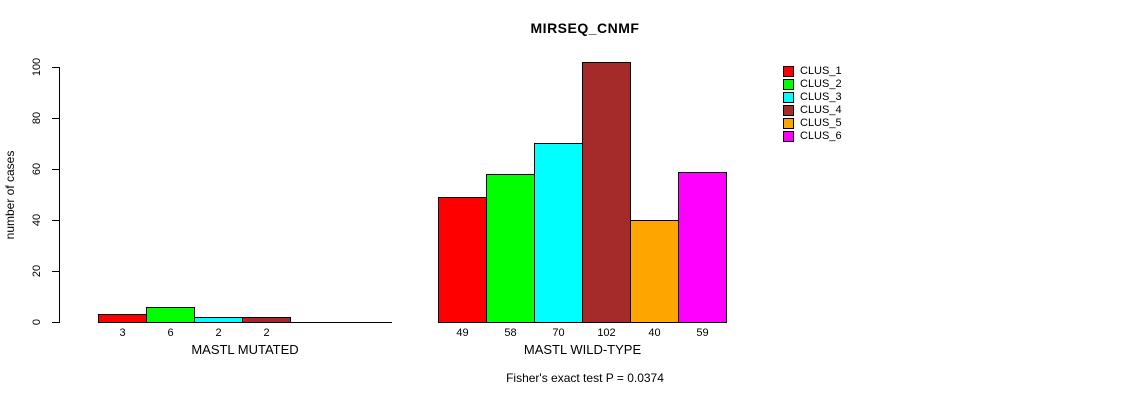 The image size is (1140, 400). What do you see at coordinates (558, 333) in the screenshot?
I see `bar-value-label: 70` at bounding box center [558, 333].